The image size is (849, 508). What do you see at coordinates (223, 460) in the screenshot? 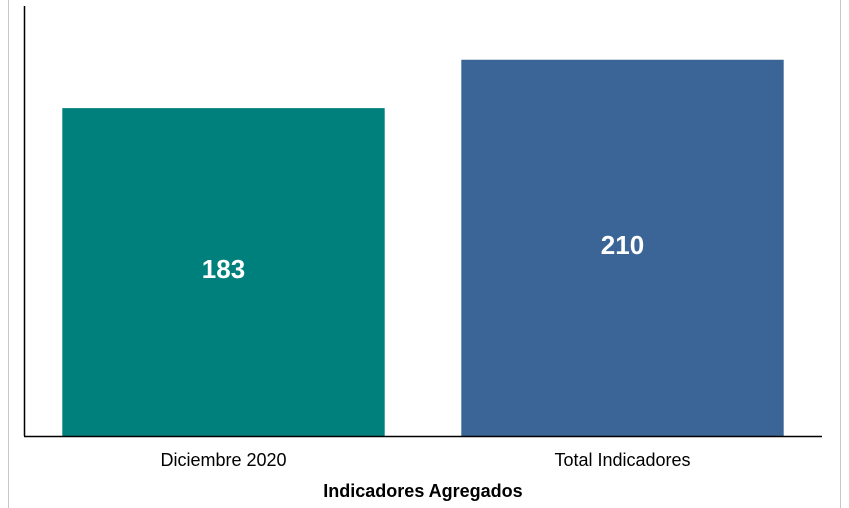
I see `x-tick-label: Diciembre 2020` at bounding box center [223, 460].